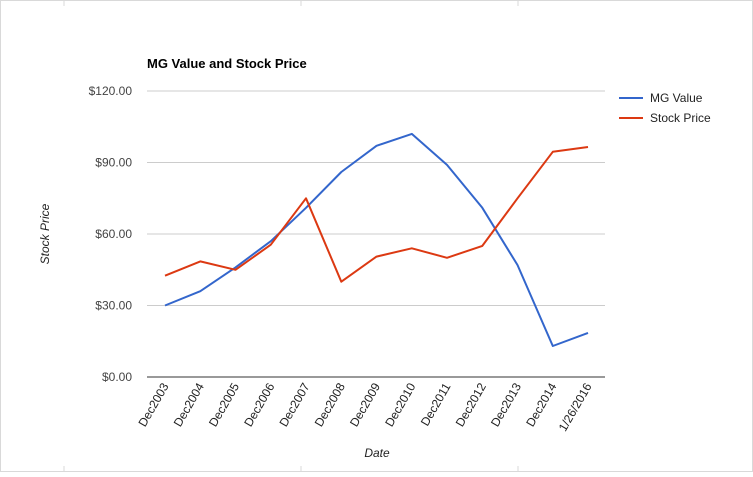  Describe the element at coordinates (45, 233) in the screenshot. I see `y-axis-label: Stock Price` at that location.